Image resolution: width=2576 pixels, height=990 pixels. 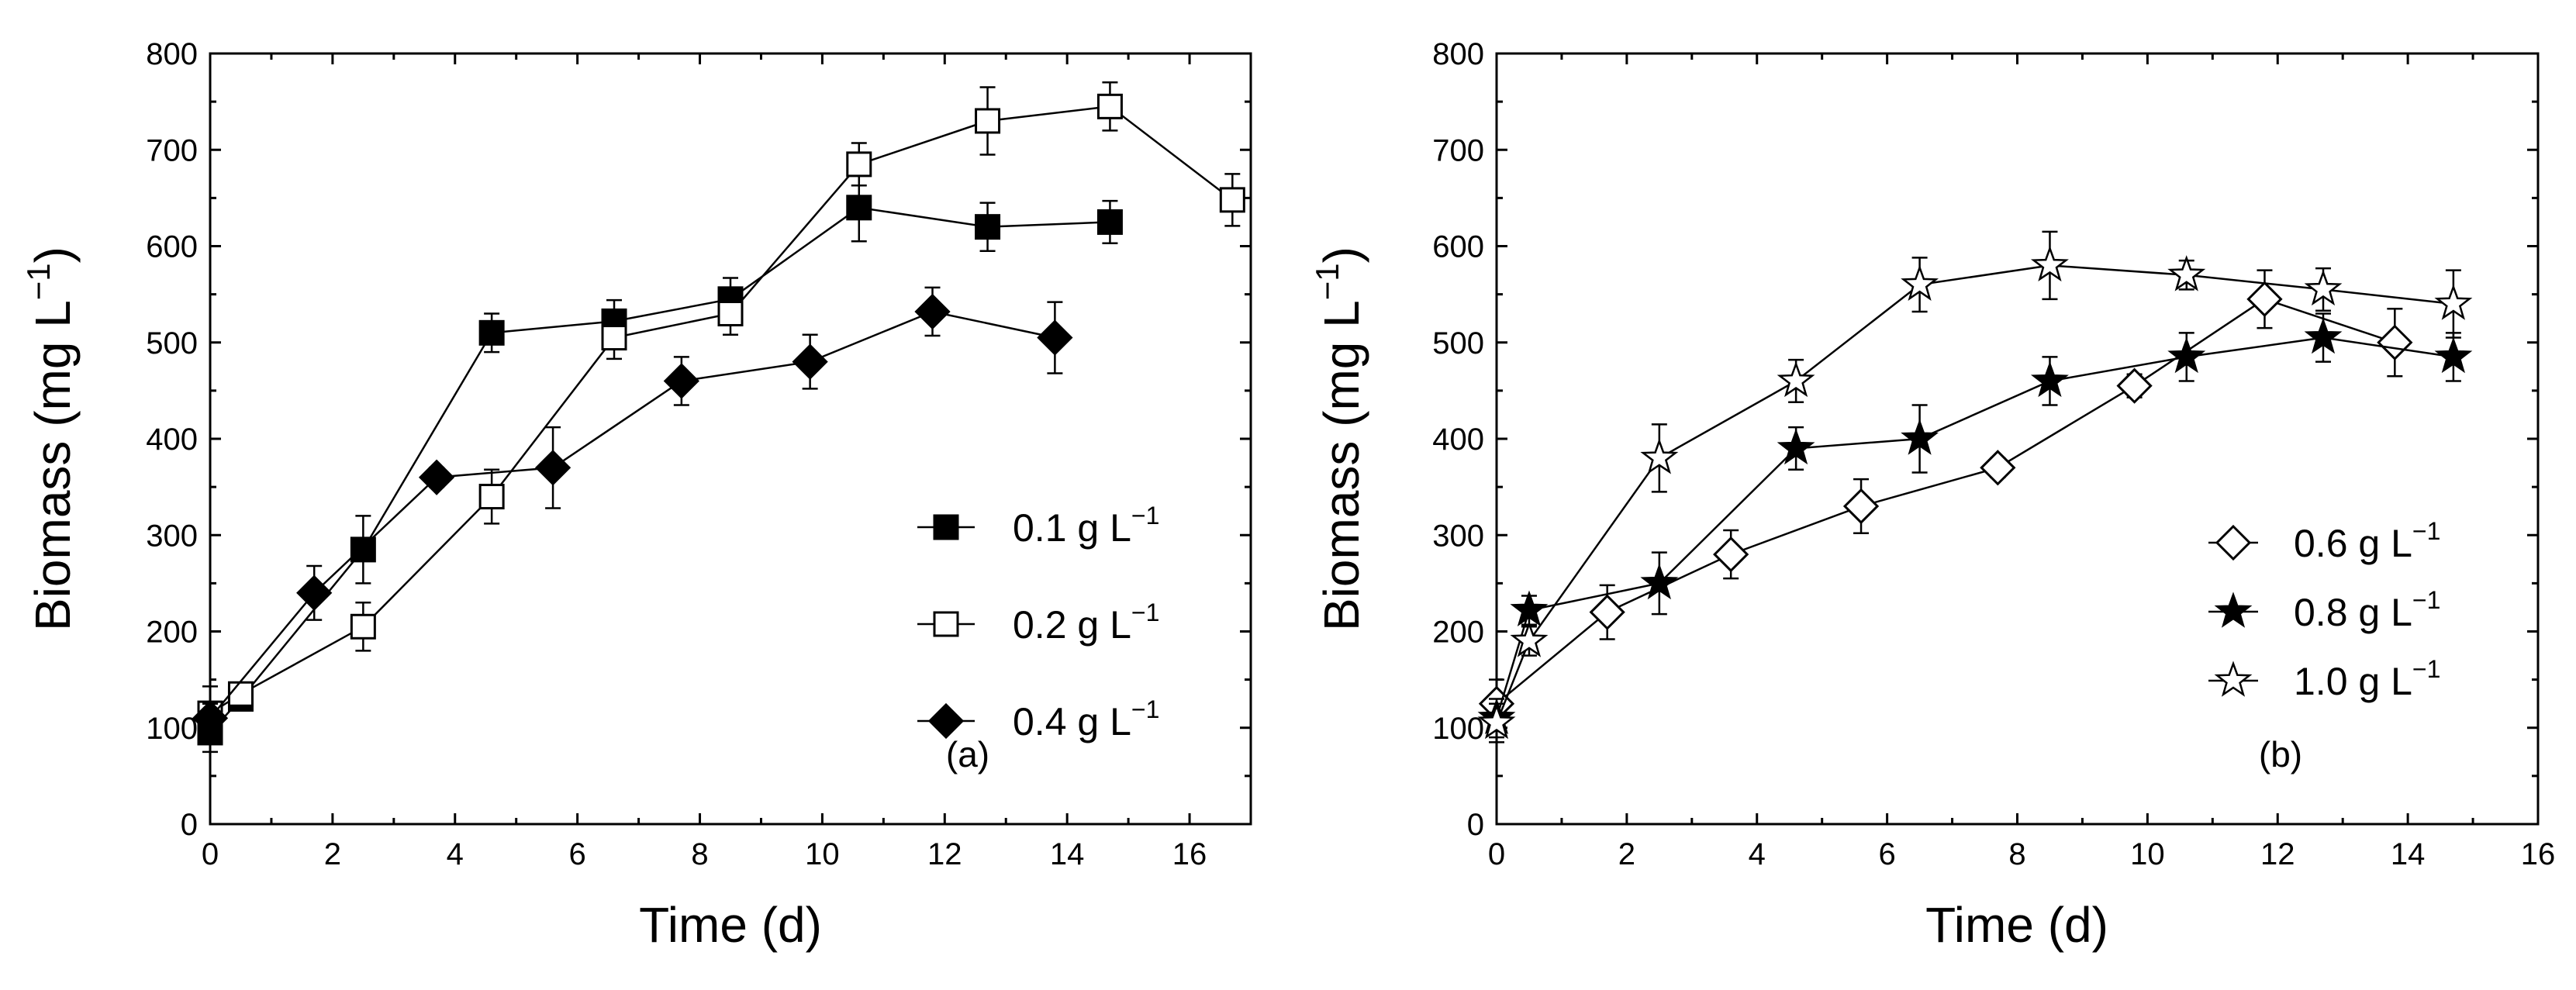 I want to click on legend-label: 1.0 g L−1, so click(x=2367, y=679).